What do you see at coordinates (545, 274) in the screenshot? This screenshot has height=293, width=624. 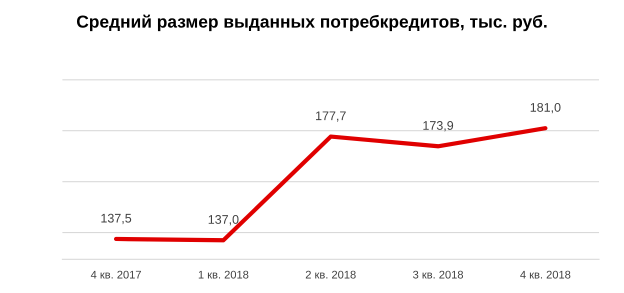 I see `x-tick-label: 4 кв. 2018` at bounding box center [545, 274].